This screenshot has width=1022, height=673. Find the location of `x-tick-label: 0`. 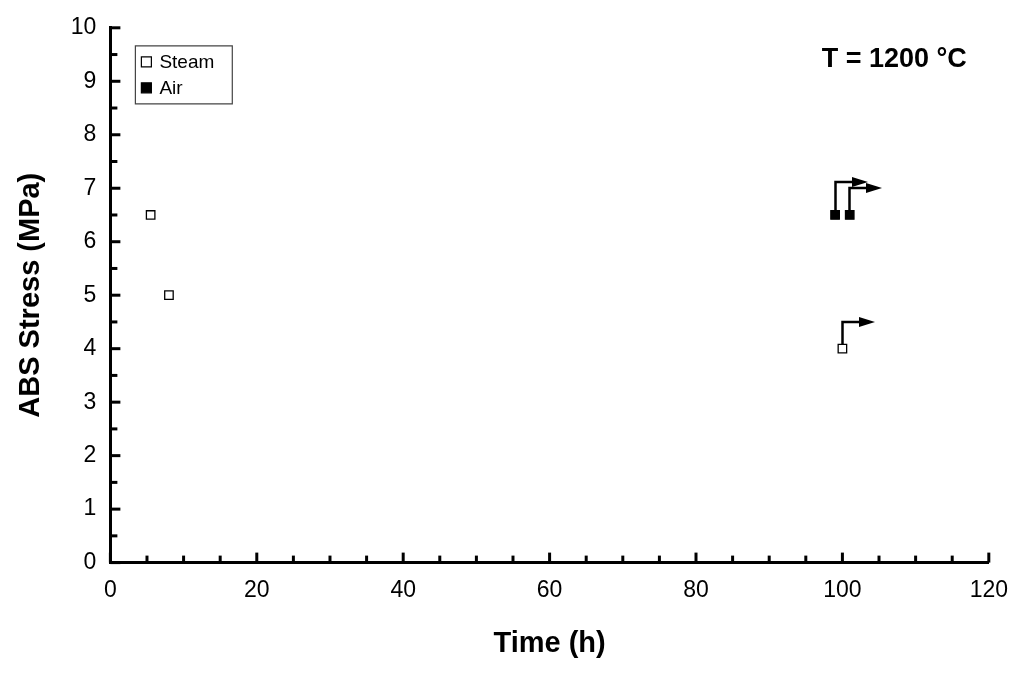

x-tick-label: 0 is located at coordinates (110, 588).